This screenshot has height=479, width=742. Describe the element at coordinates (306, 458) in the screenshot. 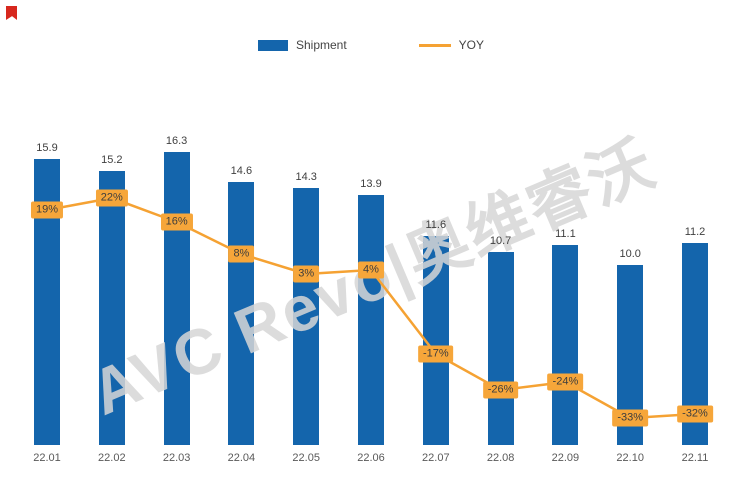

I see `x-axis-label: 22.05` at that location.